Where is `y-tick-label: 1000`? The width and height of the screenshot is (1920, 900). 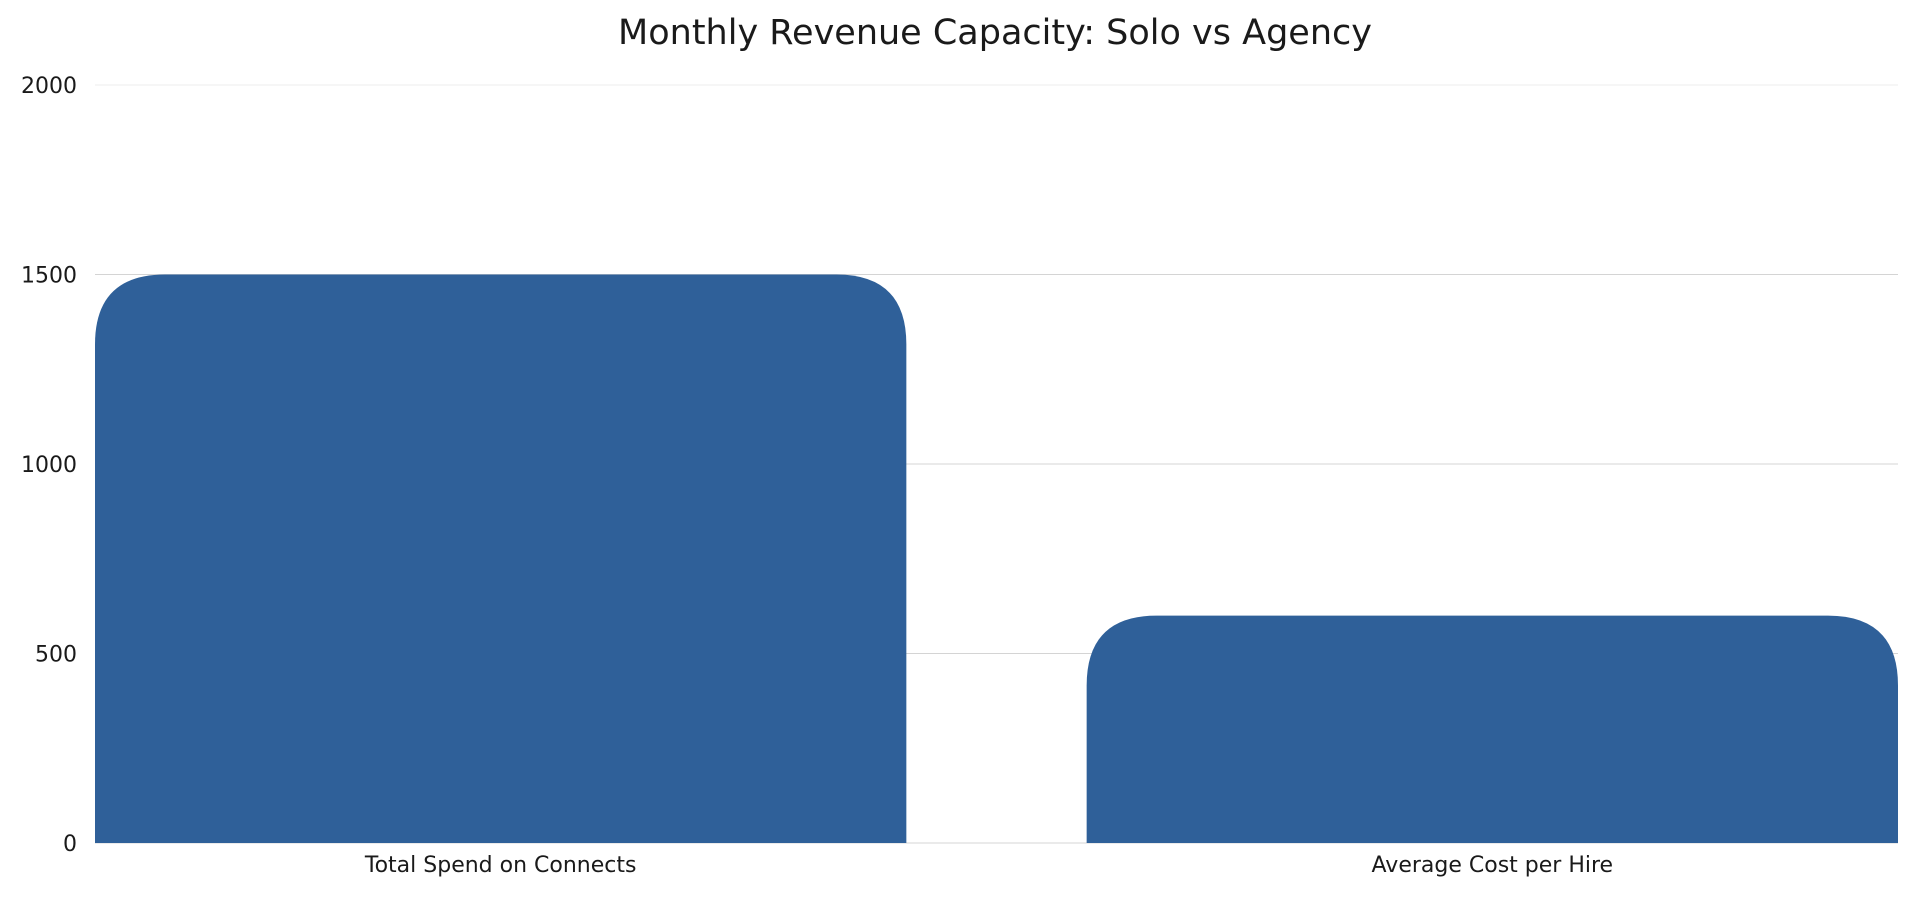 y-tick-label: 1000 is located at coordinates (49, 465).